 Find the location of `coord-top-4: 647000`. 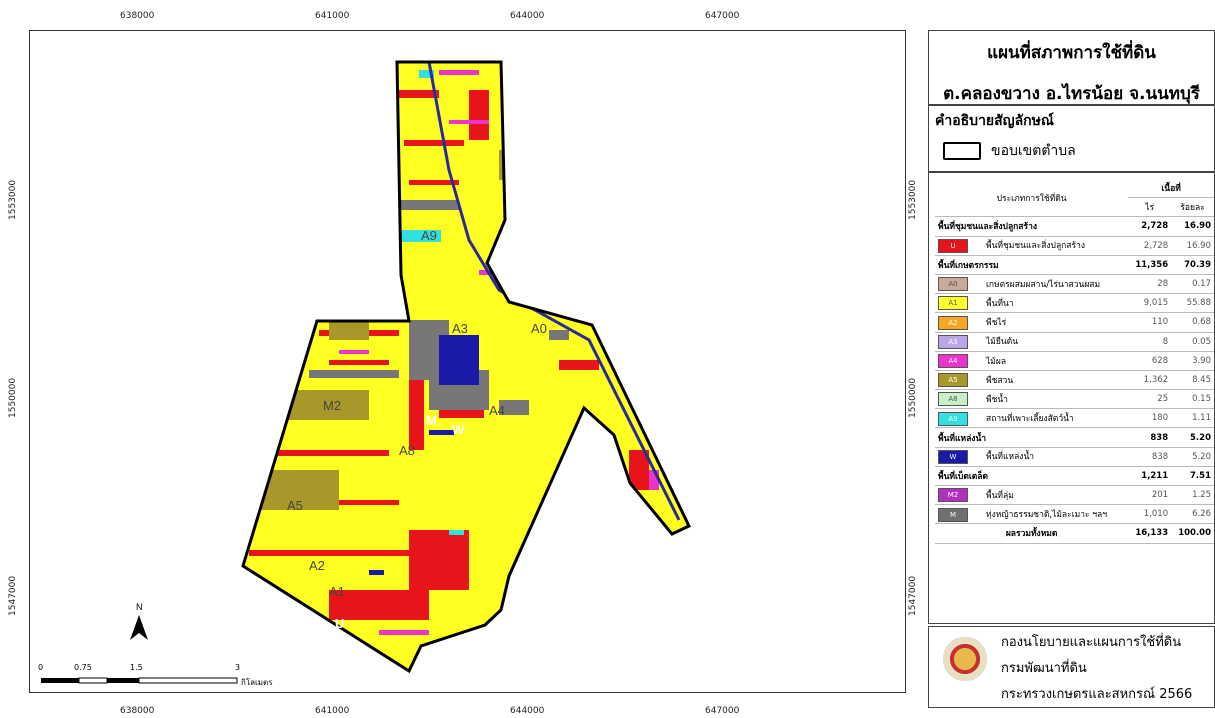

coord-top-4: 647000 is located at coordinates (722, 16).